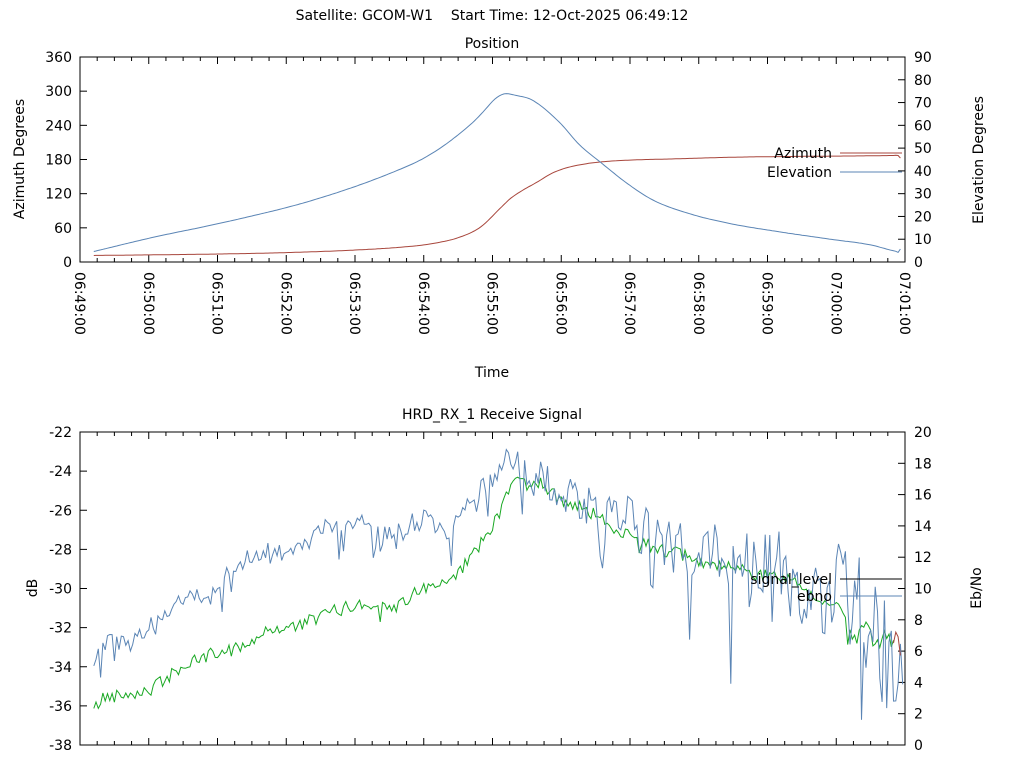 This screenshot has height=768, width=1024. I want to click on legend-label-Azimuth: Azimuth, so click(803, 154).